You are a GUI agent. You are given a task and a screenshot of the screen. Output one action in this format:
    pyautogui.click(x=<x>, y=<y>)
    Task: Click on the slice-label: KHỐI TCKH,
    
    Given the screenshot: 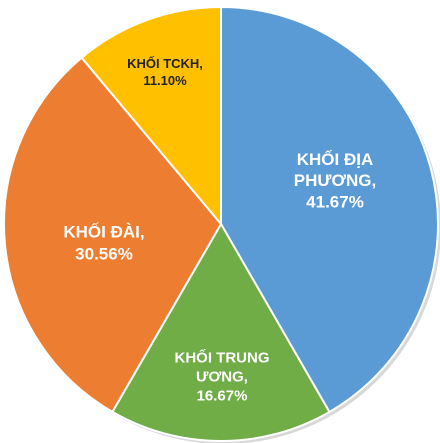 What is the action you would take?
    pyautogui.click(x=165, y=63)
    